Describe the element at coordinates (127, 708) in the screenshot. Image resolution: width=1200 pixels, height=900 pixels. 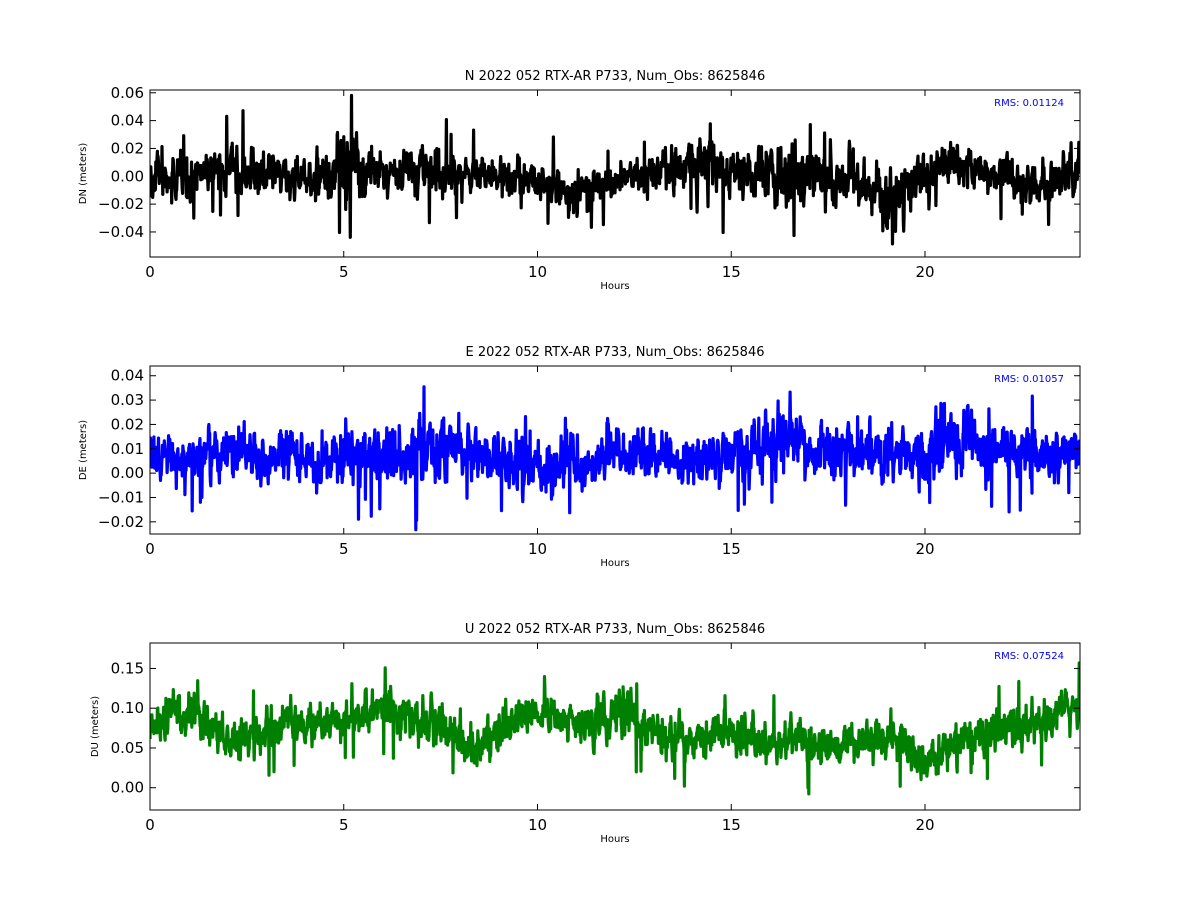
I see `y-tick-label: 0.10` at that location.